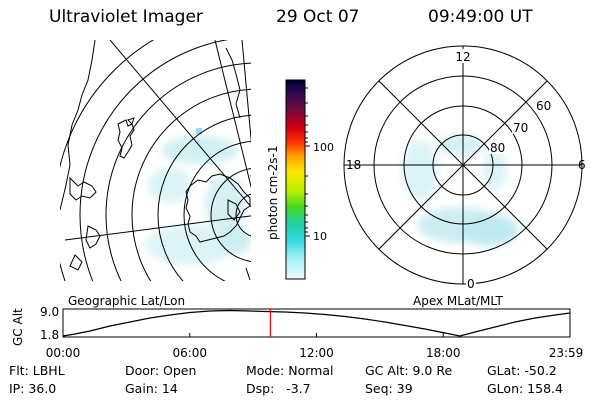 This screenshot has height=400, width=600. Describe the element at coordinates (323, 147) in the screenshot. I see `colorbar-tick-100: 100` at that location.